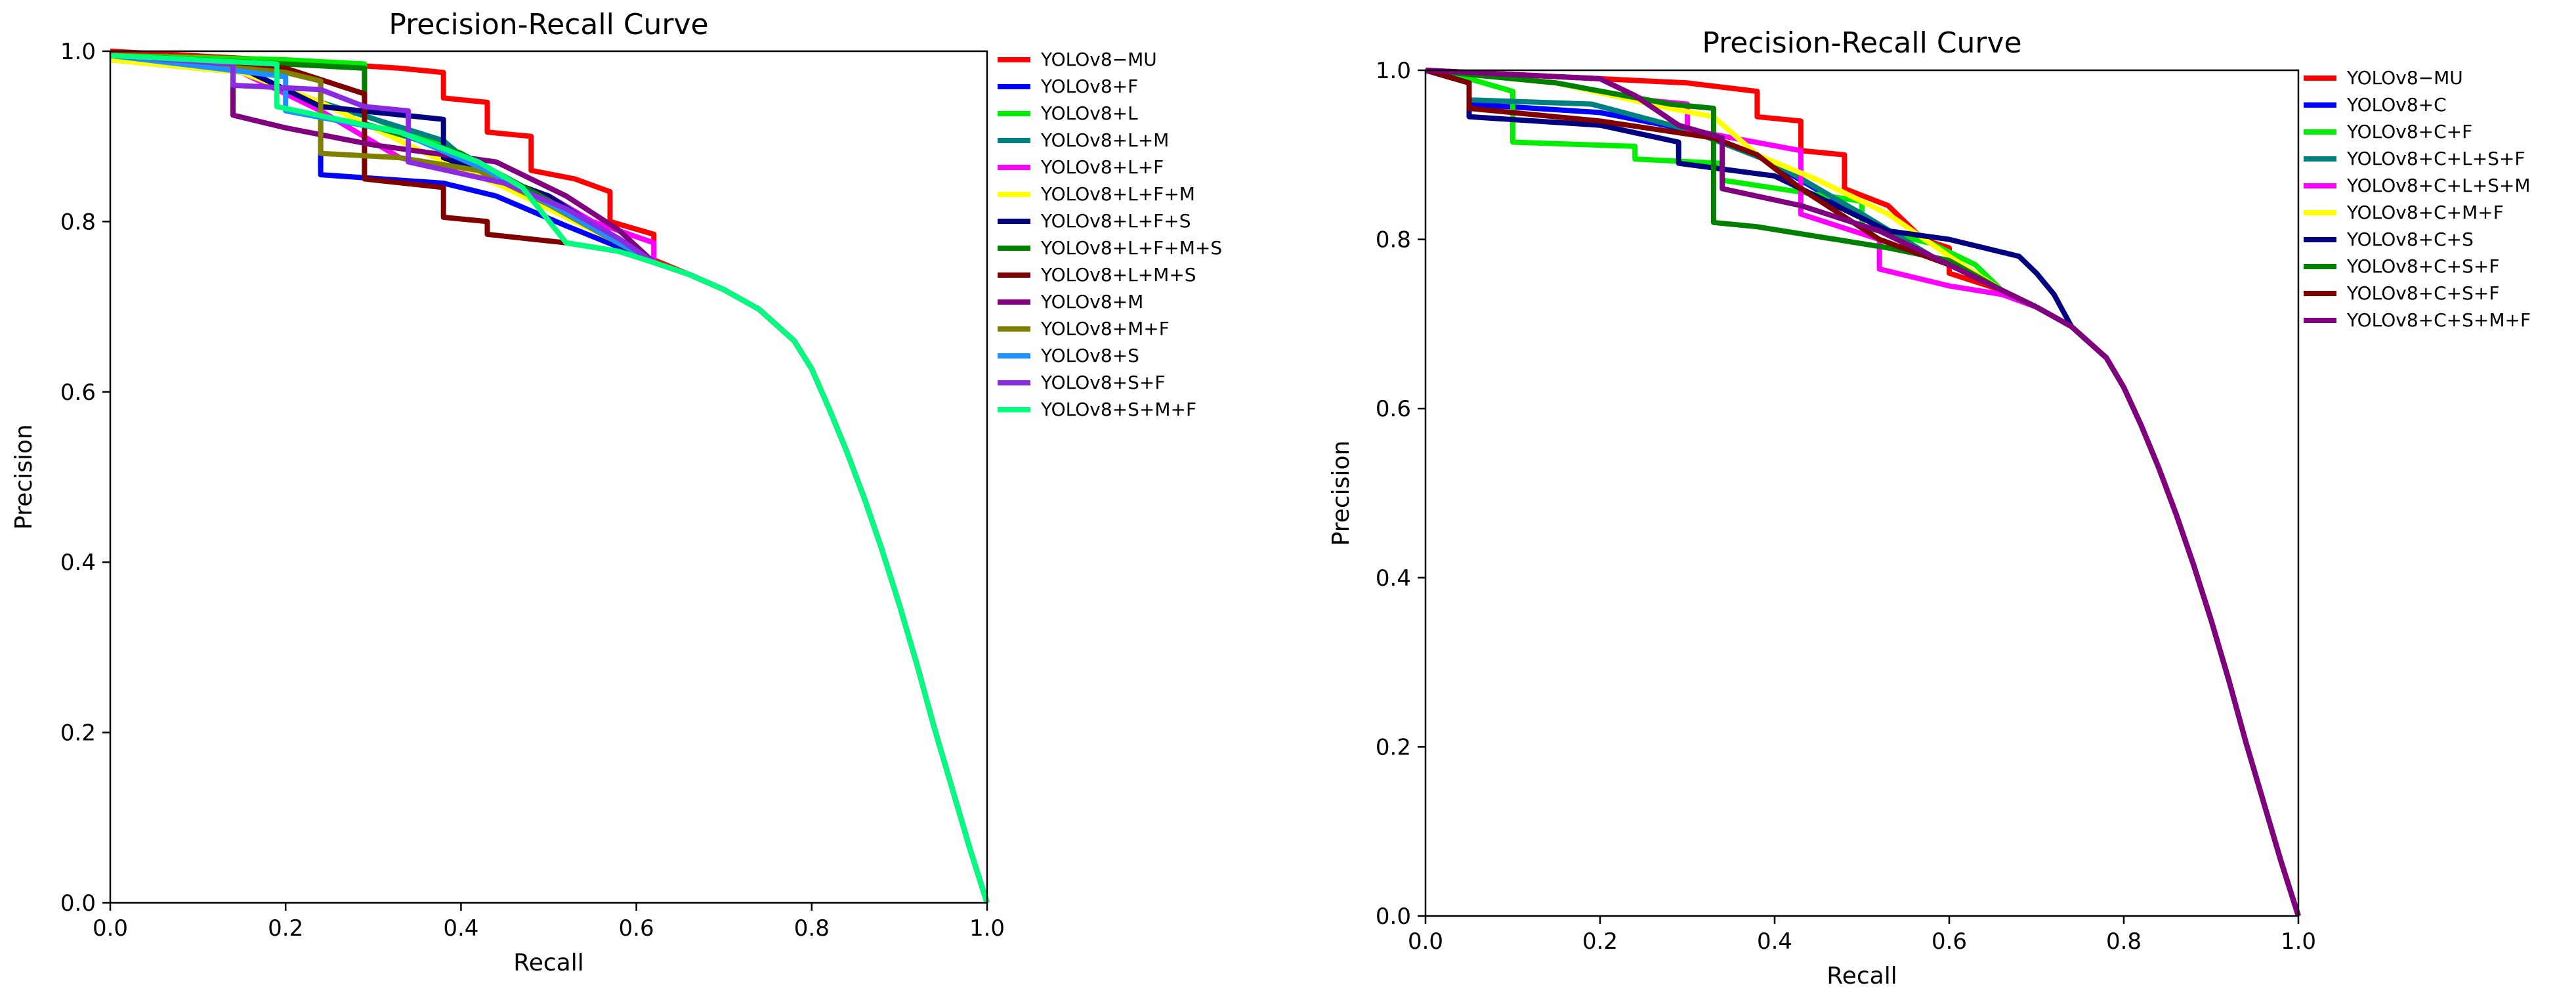 The image size is (2576, 1002). I want to click on legend-label: YOLOv8+C, so click(2396, 105).